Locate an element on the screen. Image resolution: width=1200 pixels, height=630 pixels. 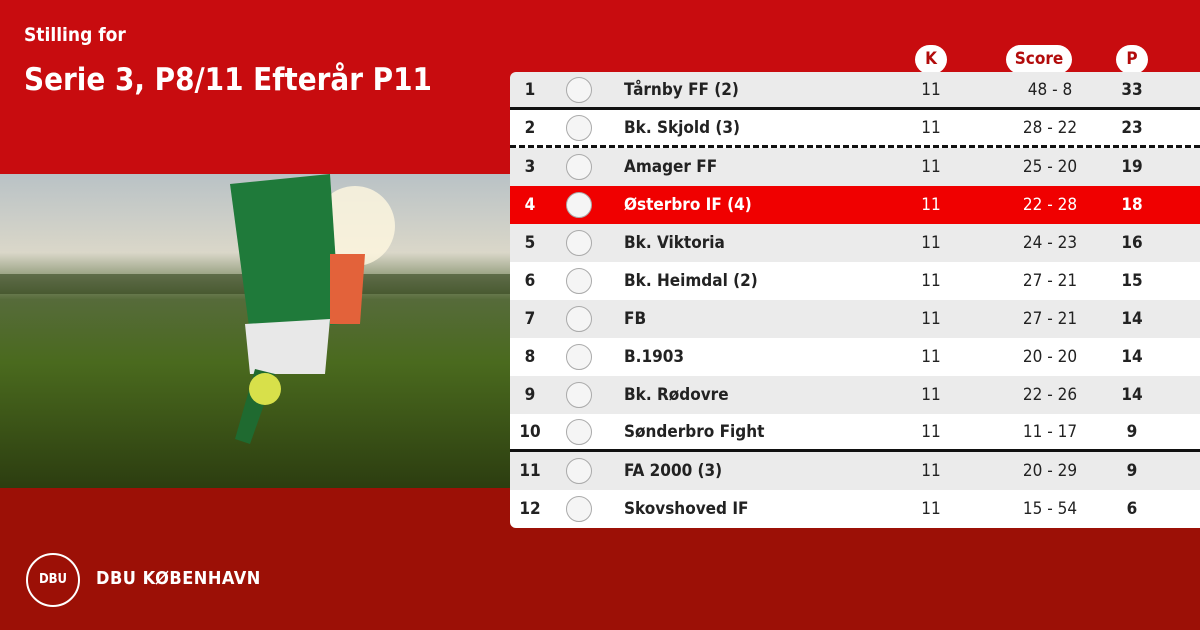
score: 22 - 28 is located at coordinates (1050, 205).